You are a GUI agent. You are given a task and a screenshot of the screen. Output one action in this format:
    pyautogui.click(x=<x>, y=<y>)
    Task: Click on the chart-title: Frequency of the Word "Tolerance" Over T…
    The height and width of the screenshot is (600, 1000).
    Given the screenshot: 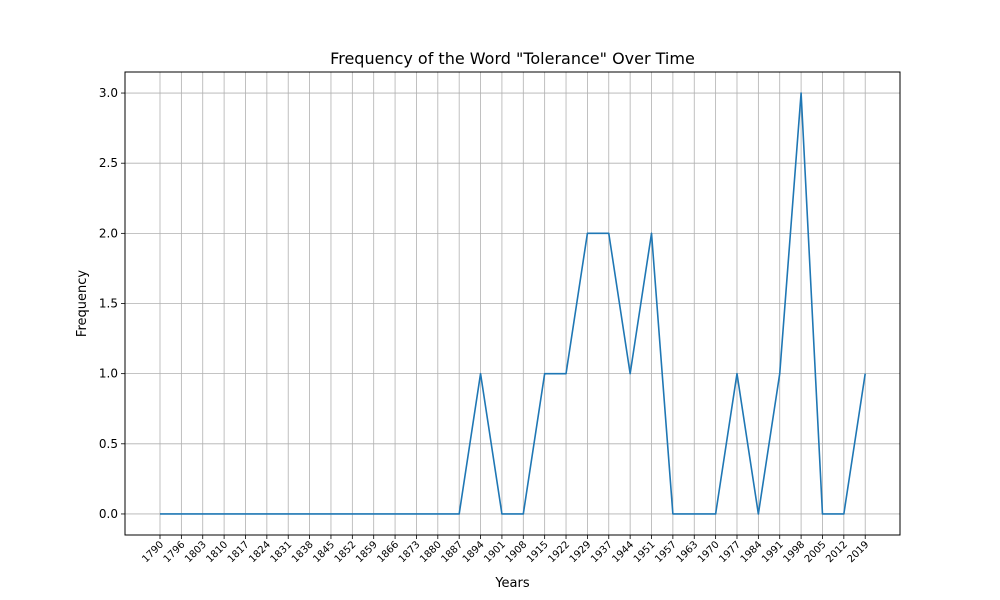 What is the action you would take?
    pyautogui.click(x=512, y=58)
    